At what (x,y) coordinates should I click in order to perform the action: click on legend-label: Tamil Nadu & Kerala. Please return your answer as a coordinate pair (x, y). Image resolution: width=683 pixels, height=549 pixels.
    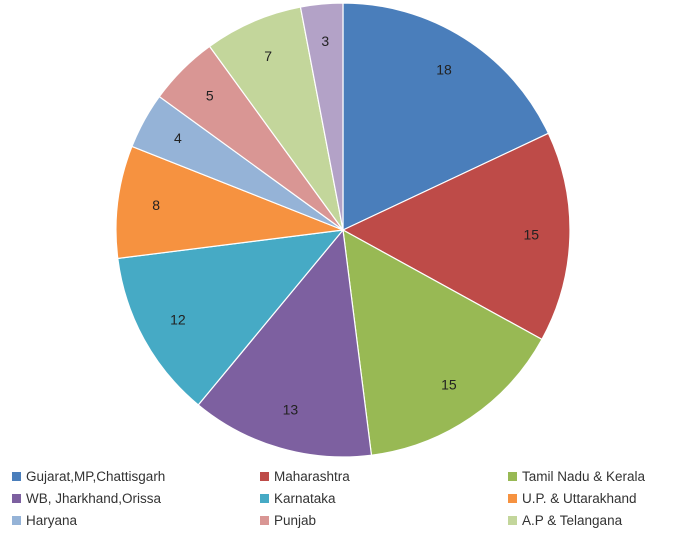
    Looking at the image, I should click on (584, 476).